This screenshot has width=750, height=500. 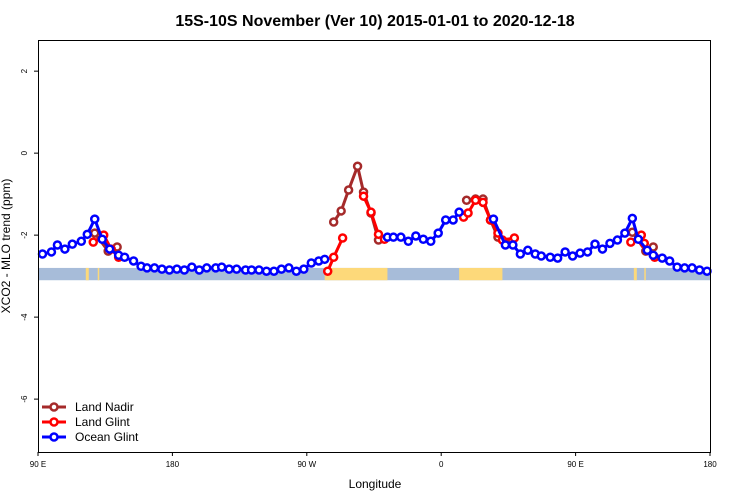 I want to click on legend-land-glint-label: Land Glint, so click(x=102, y=422).